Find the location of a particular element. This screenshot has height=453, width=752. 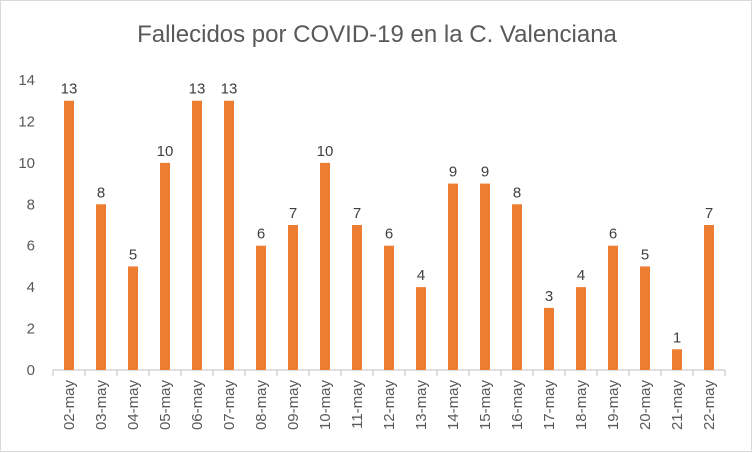

x-tick-label: 05-may is located at coordinates (165, 405).